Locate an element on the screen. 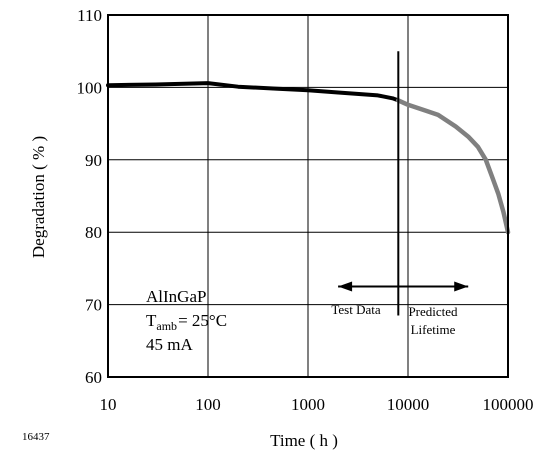 The image size is (542, 457). annotation-layer is located at coordinates (403, 183).